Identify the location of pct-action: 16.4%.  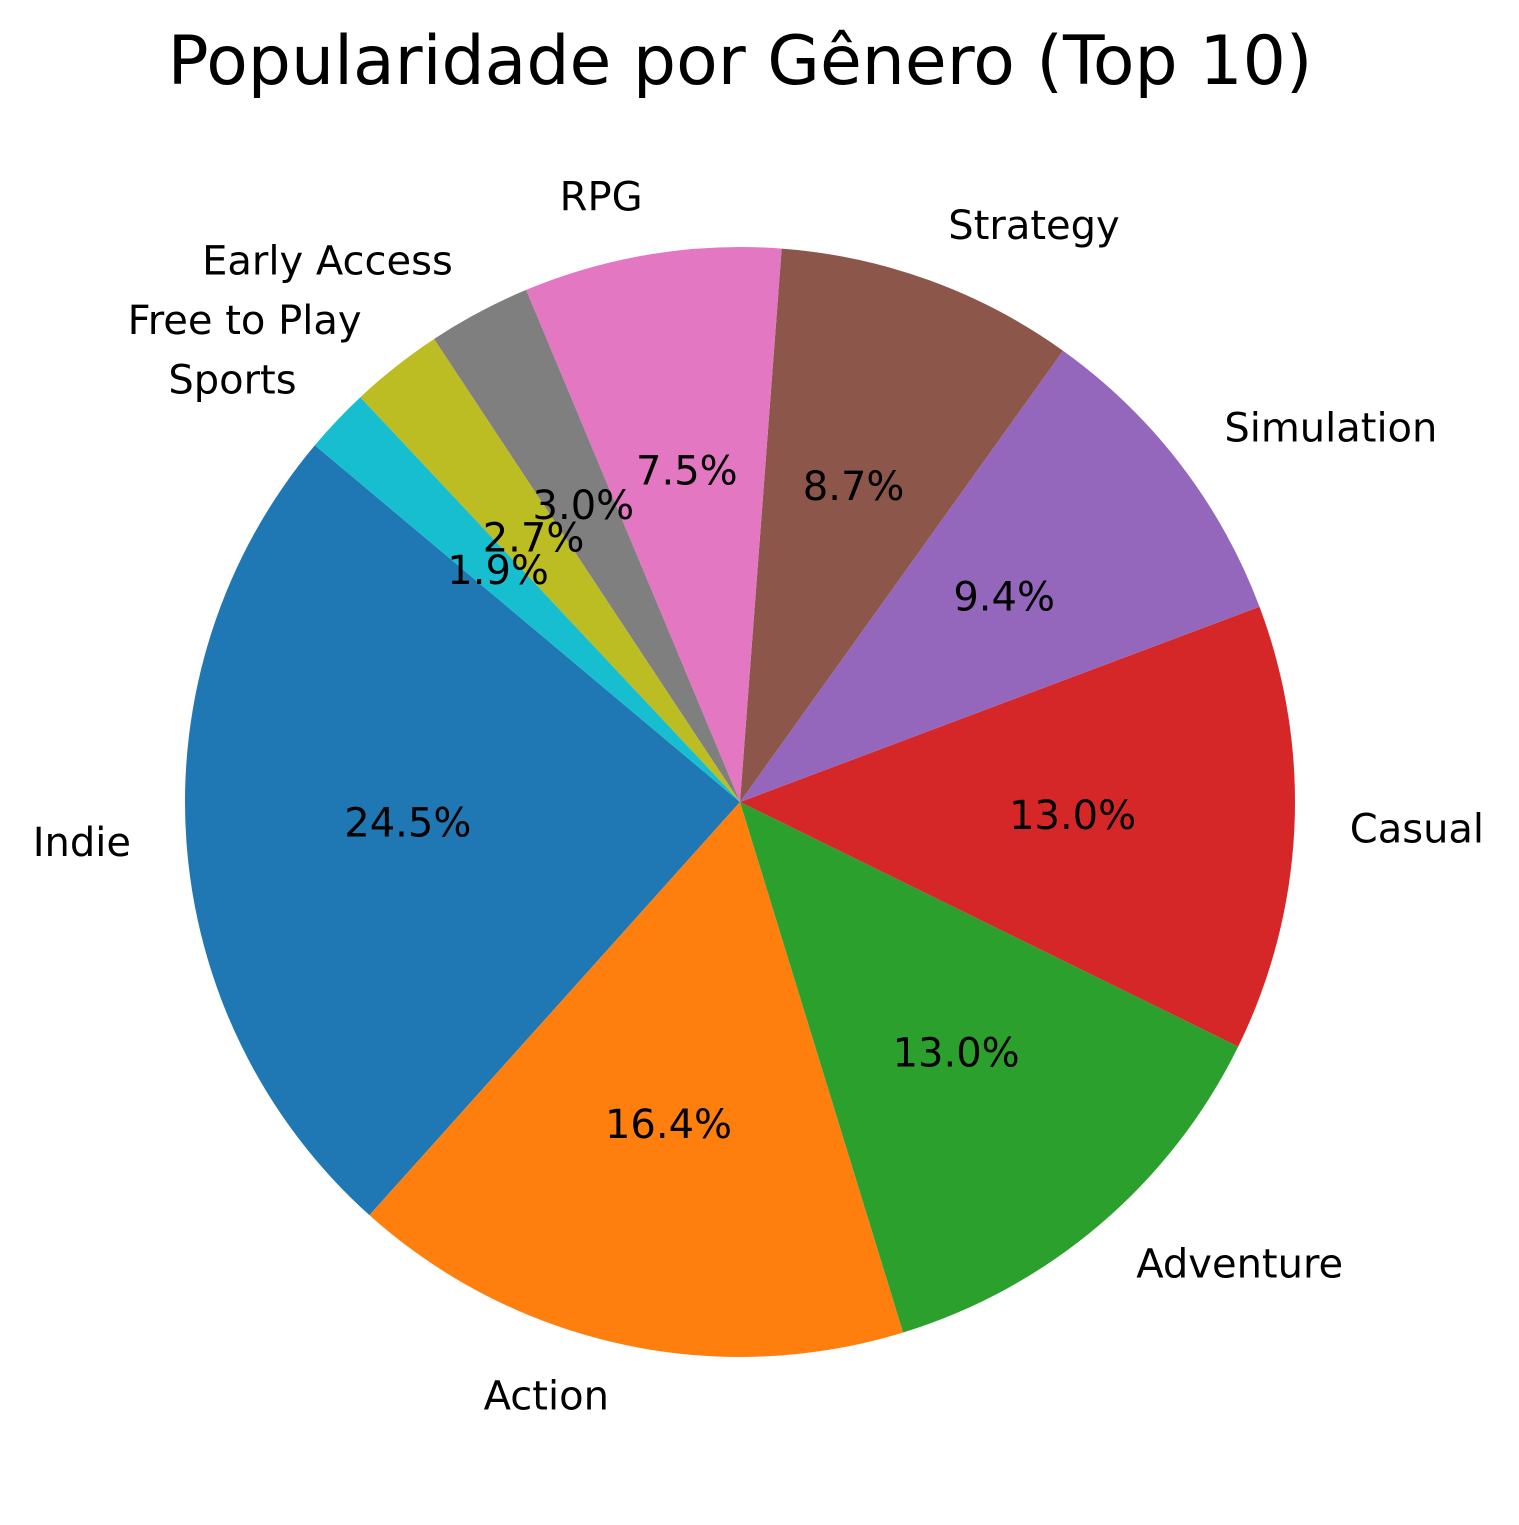
(668, 1125).